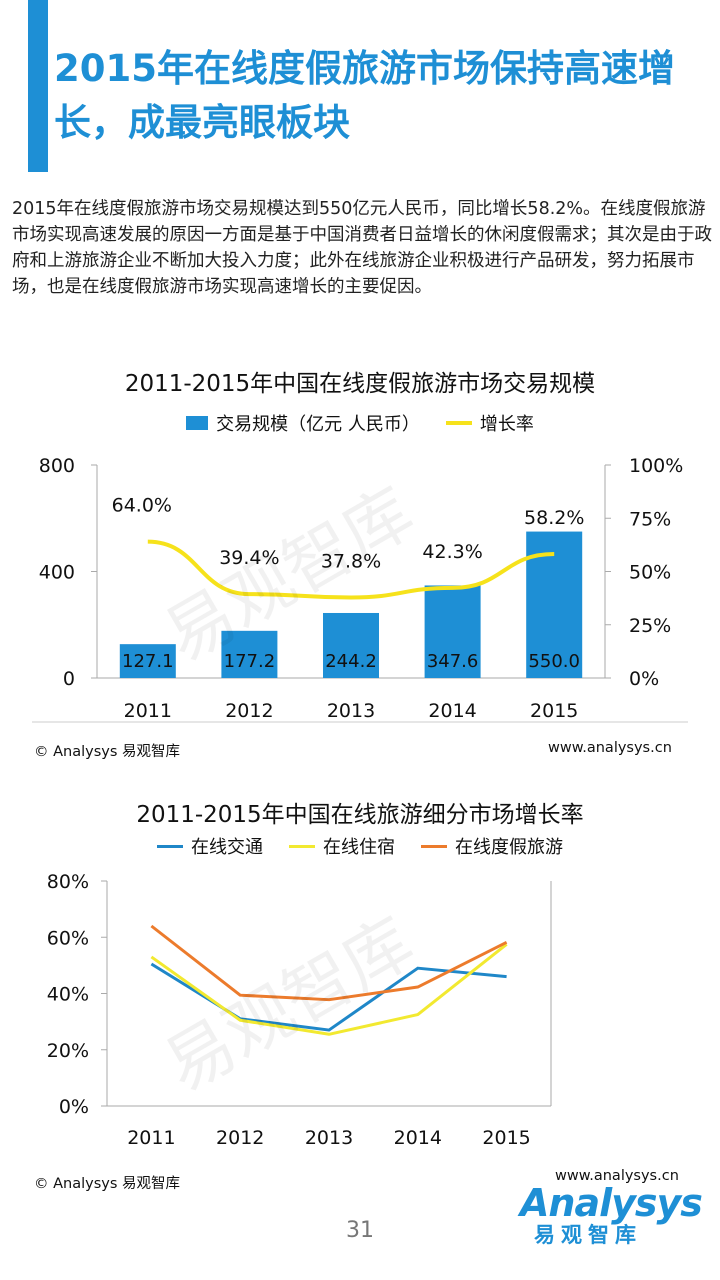  What do you see at coordinates (644, 679) in the screenshot?
I see `chart1-right-tick-label: 0%` at bounding box center [644, 679].